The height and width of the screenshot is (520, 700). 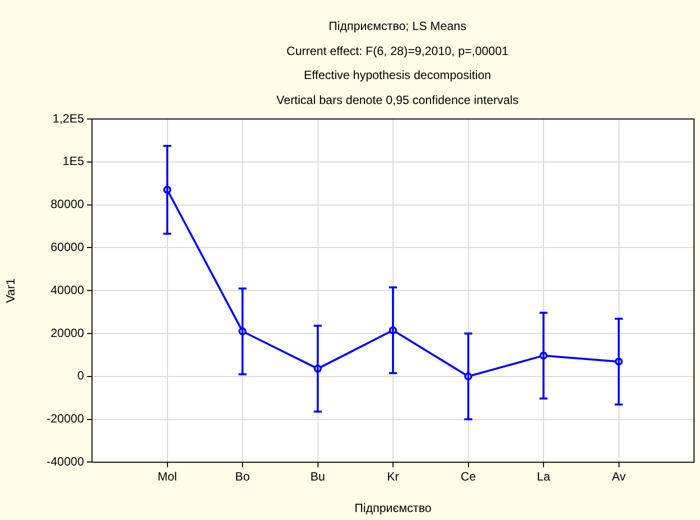 What do you see at coordinates (242, 477) in the screenshot?
I see `x-tick-label: Bo` at bounding box center [242, 477].